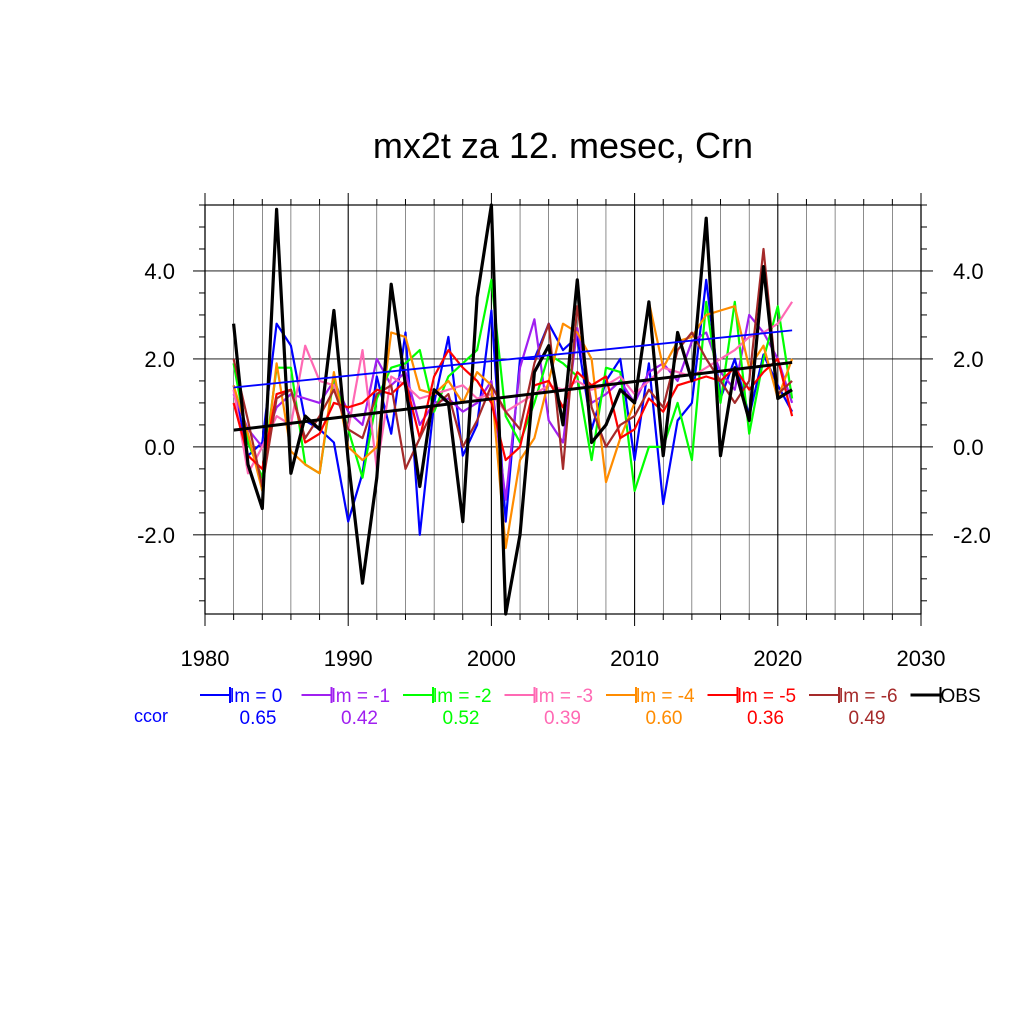 The width and height of the screenshot is (1024, 1029). What do you see at coordinates (921, 658) in the screenshot?
I see `x-tick-label: 2030` at bounding box center [921, 658].